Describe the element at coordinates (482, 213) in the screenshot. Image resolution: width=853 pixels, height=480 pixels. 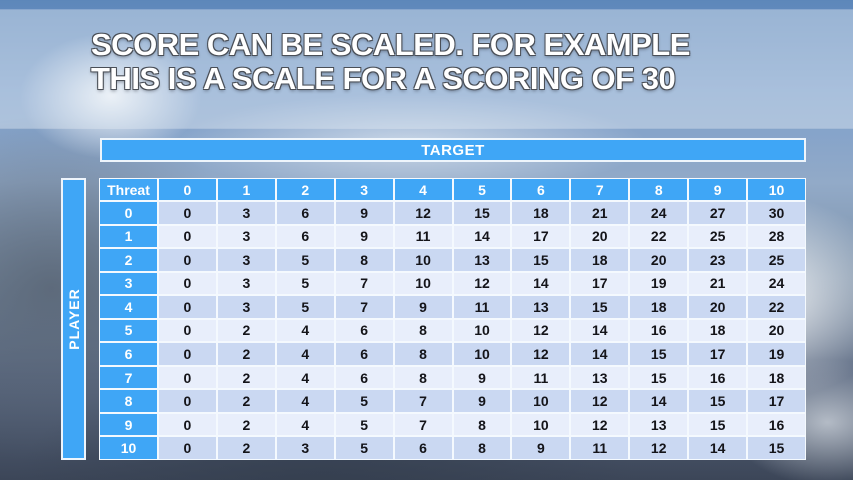
I see `score-cell-r0-c5: 15` at that location.